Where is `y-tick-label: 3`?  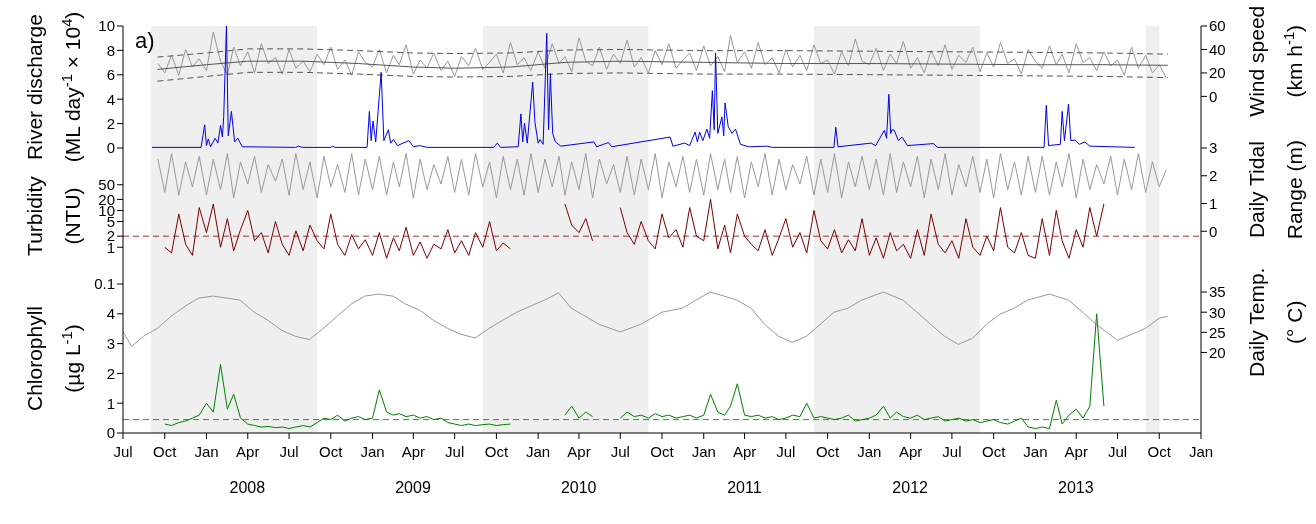
y-tick-label: 3 is located at coordinates (110, 343).